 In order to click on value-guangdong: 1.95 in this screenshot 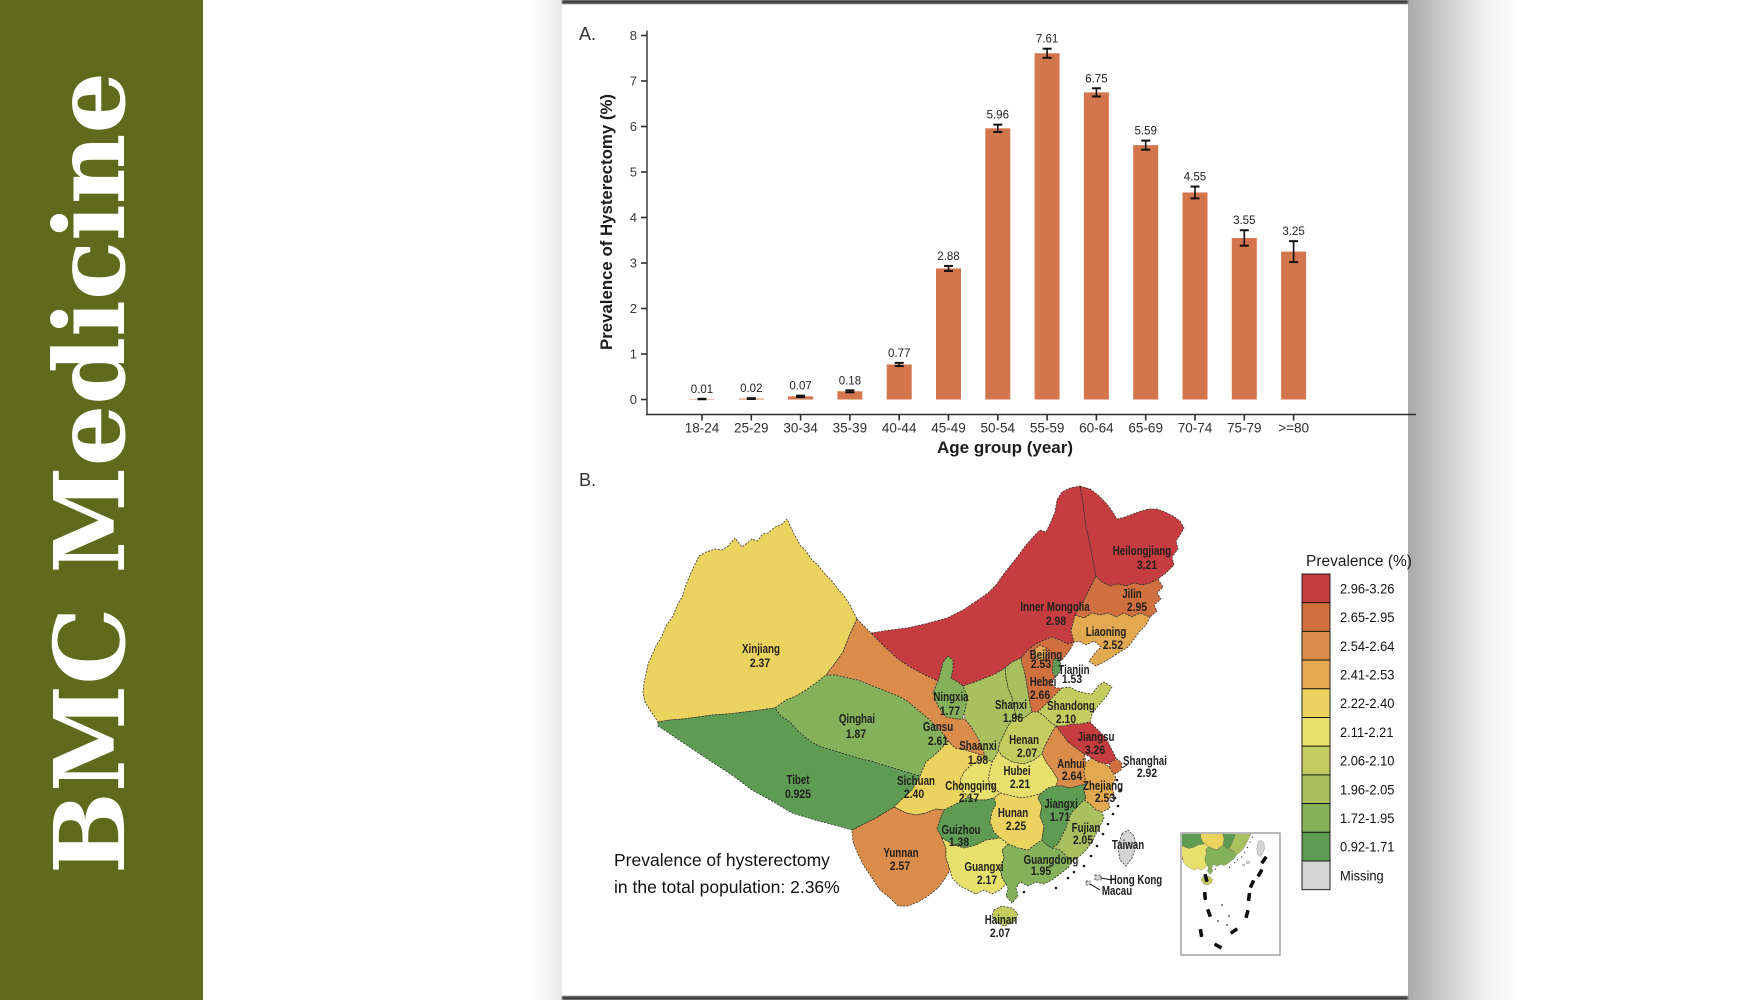, I will do `click(1041, 872)`.